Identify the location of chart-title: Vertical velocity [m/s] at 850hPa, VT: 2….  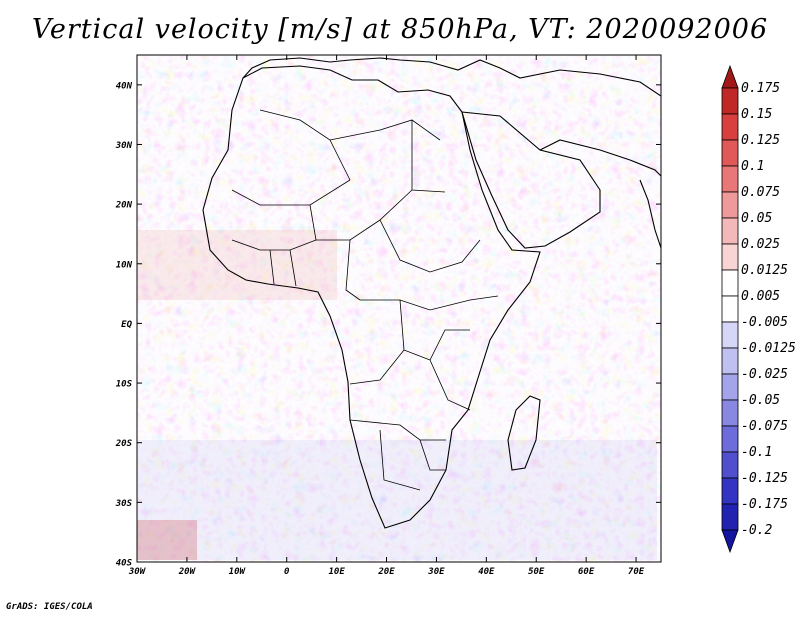
(400, 29).